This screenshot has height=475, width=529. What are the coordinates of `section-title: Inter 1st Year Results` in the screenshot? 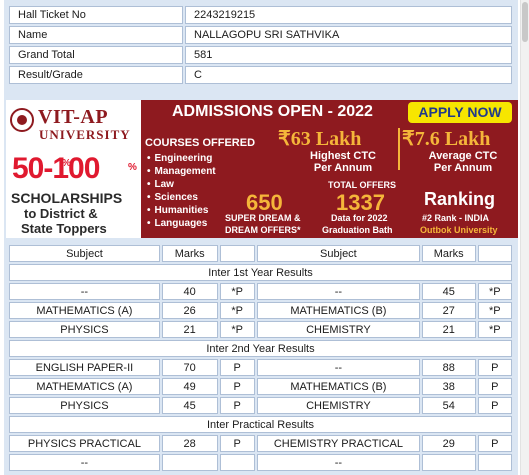 It's located at (260, 272).